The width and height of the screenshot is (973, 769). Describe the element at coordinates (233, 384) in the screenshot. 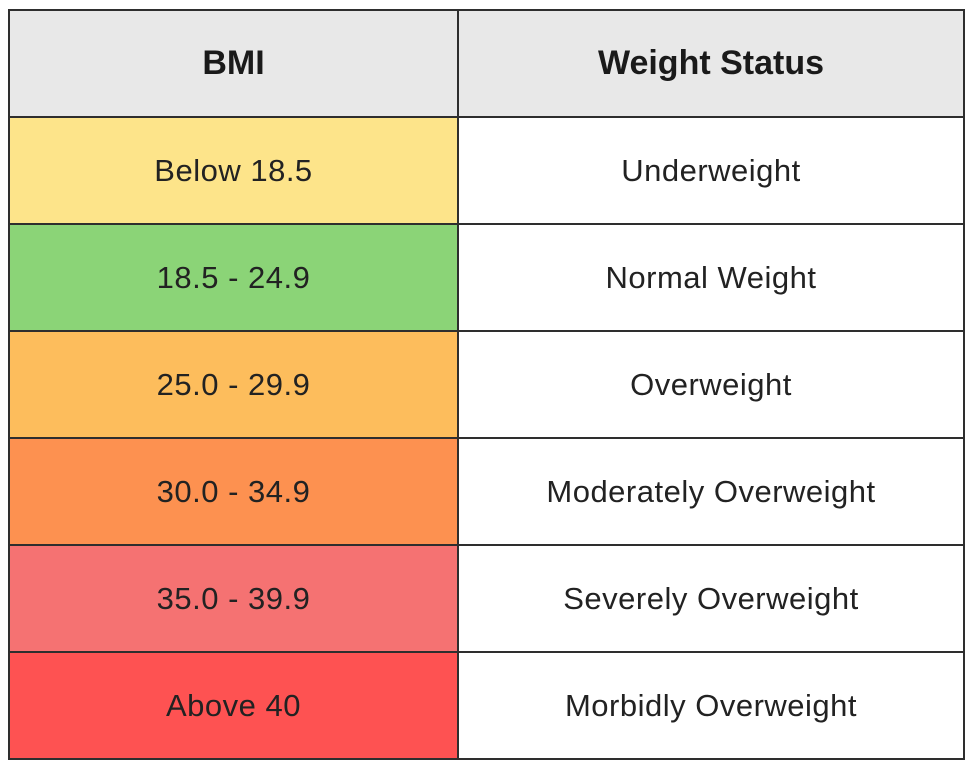

I see `bmi-range-cell: 25.0 - 29.9` at that location.